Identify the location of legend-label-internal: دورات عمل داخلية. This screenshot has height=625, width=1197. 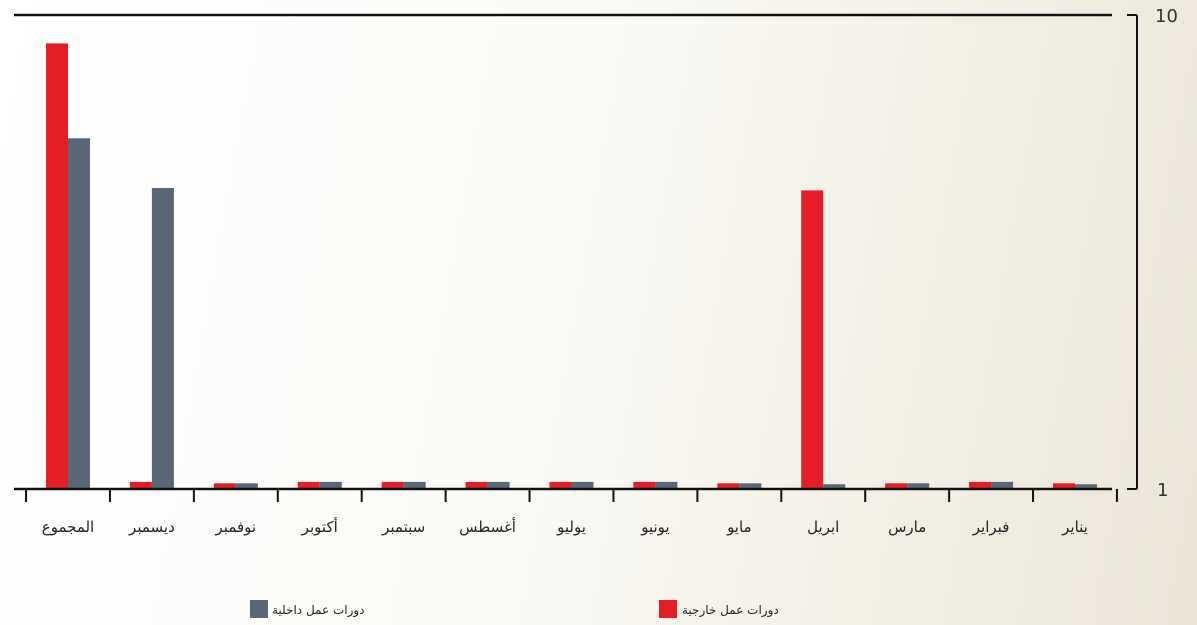
(318, 610).